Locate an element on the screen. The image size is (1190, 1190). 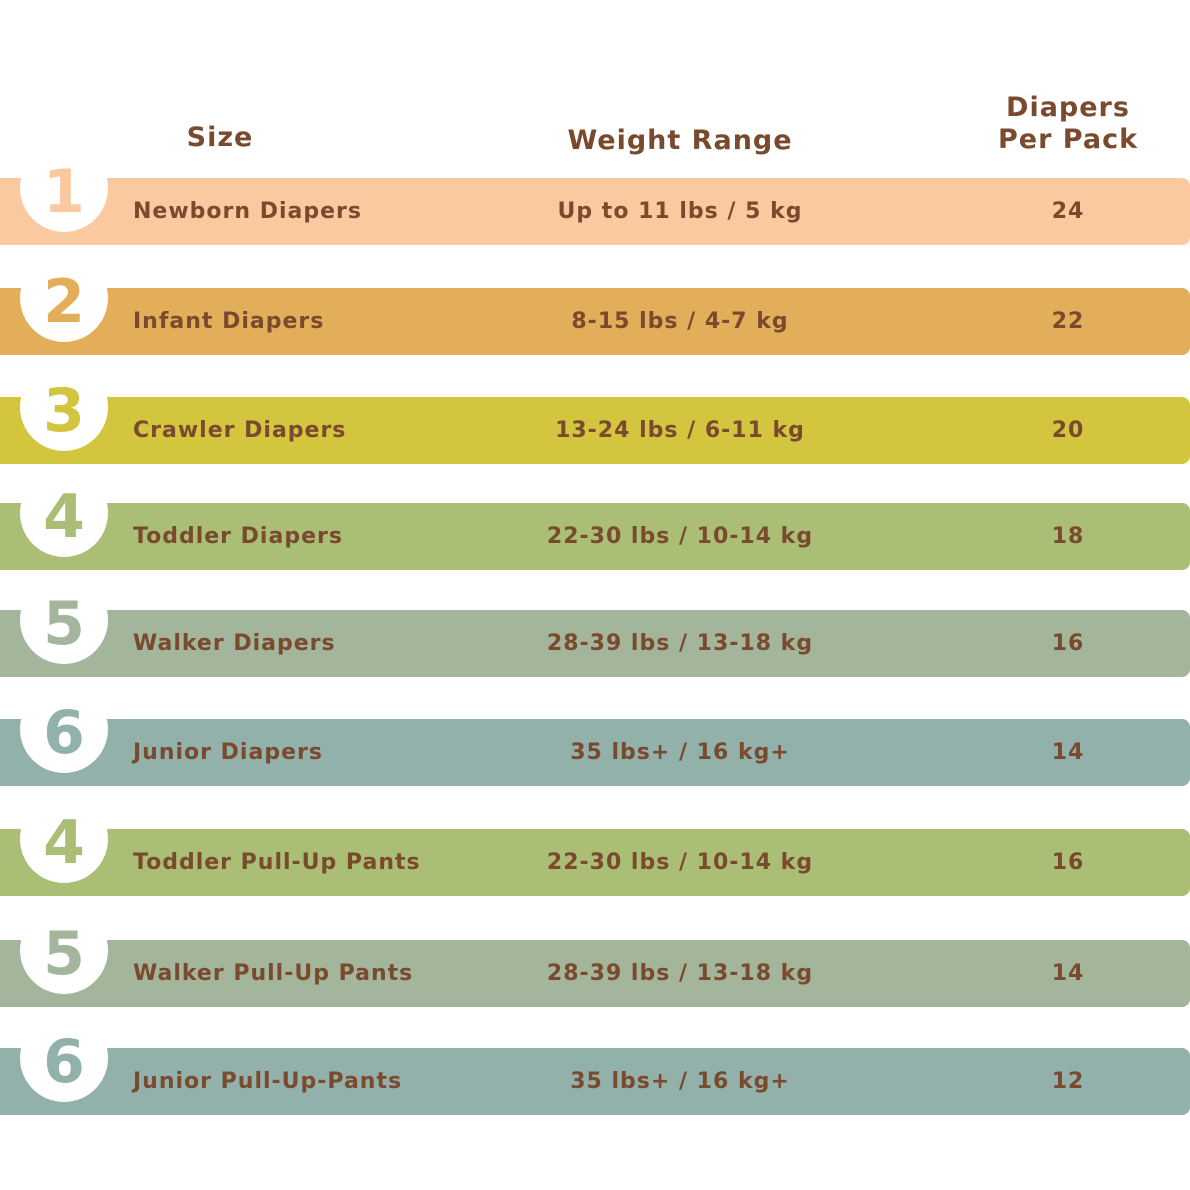
diapers-per-pack: 22 is located at coordinates (1068, 321).